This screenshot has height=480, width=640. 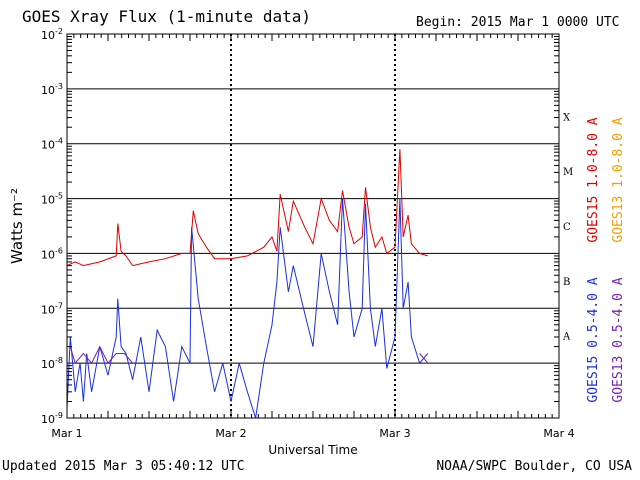 What do you see at coordinates (618, 339) in the screenshot?
I see `legend-goes13-short: GOES13 0.5-4.0 A` at bounding box center [618, 339].